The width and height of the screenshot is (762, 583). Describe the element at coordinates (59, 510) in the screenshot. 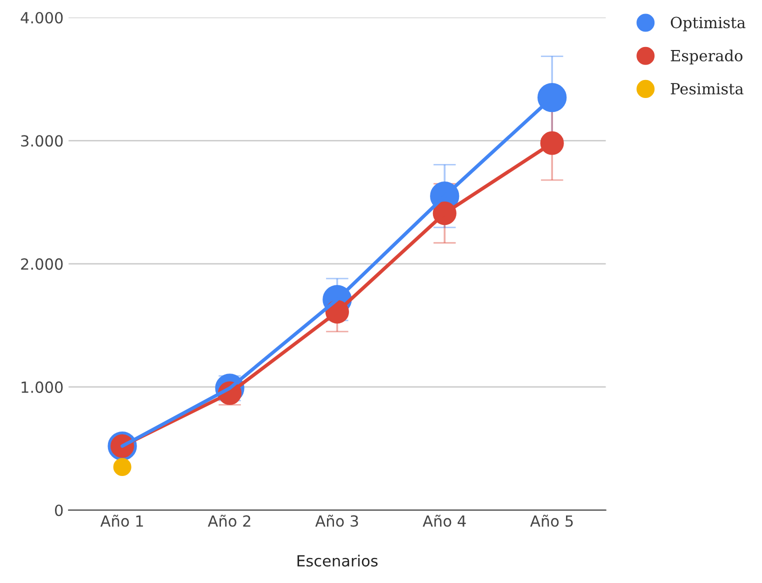

I see `y-tick-label: 0` at that location.